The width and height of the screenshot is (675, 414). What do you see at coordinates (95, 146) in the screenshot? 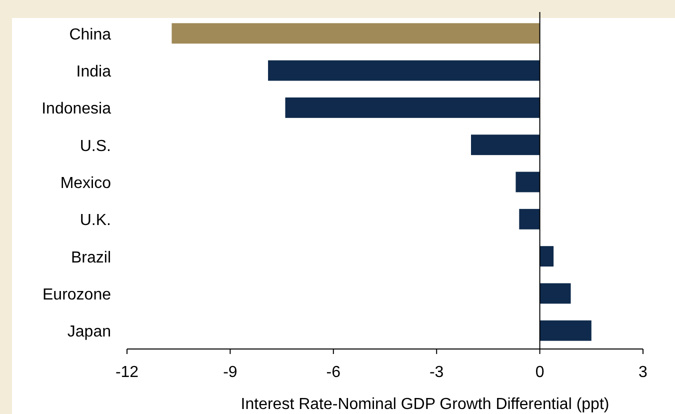
I see `y-tick-label: U.S.` at bounding box center [95, 146].